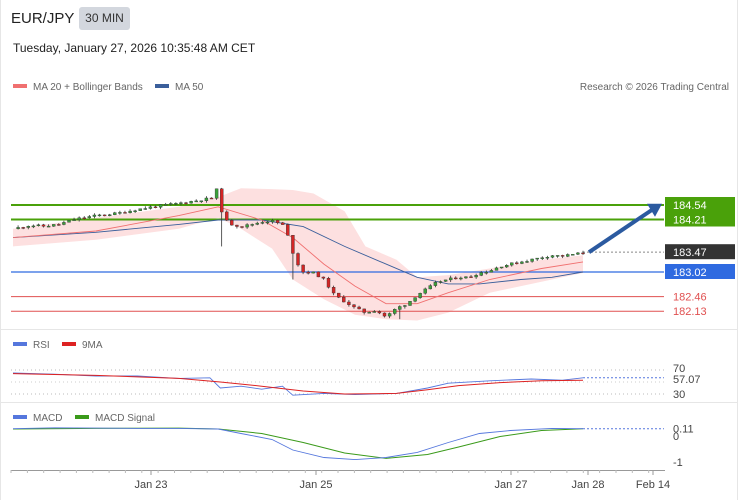 The width and height of the screenshot is (738, 500). I want to click on rsi-legend: RSI 9MA, so click(58, 345).